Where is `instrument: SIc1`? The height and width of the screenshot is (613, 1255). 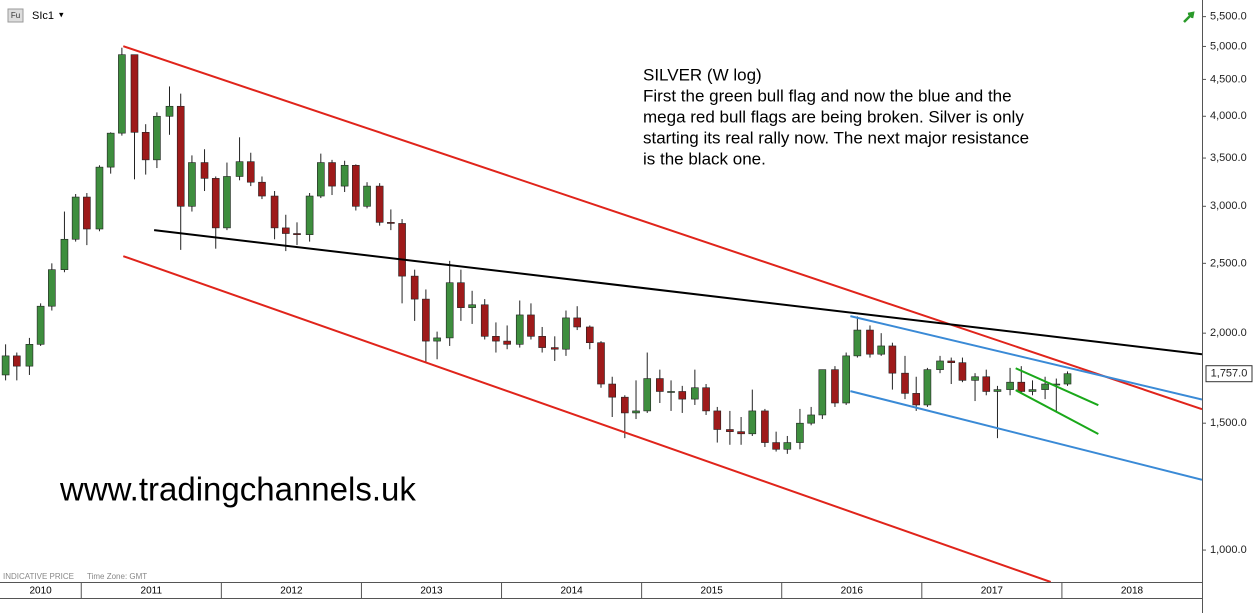 instrument: SIc1 is located at coordinates (43, 16).